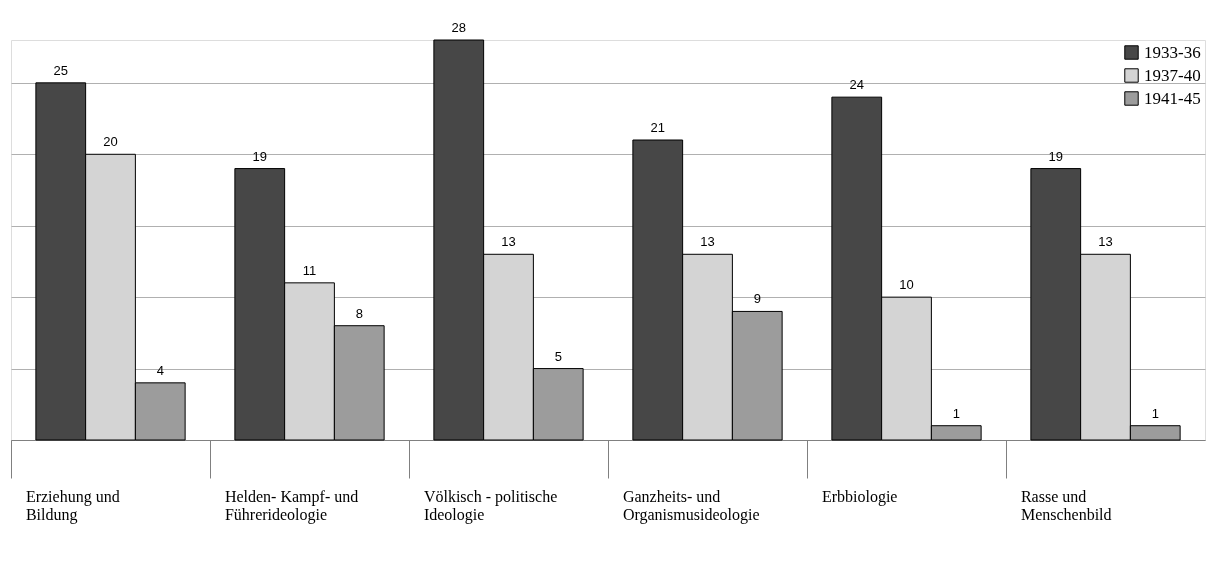 Image resolution: width=1213 pixels, height=582 pixels. I want to click on data-label: 11, so click(309, 270).